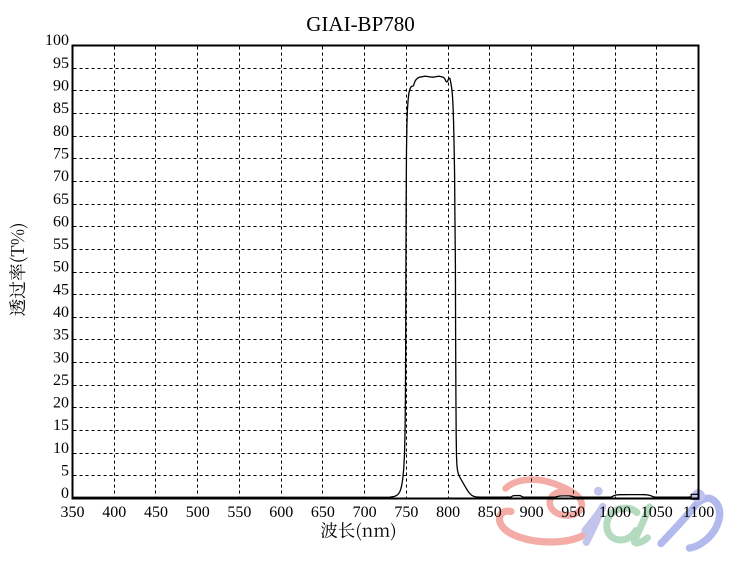 The height and width of the screenshot is (561, 733). Describe the element at coordinates (198, 512) in the screenshot. I see `svg-text: 500` at that location.